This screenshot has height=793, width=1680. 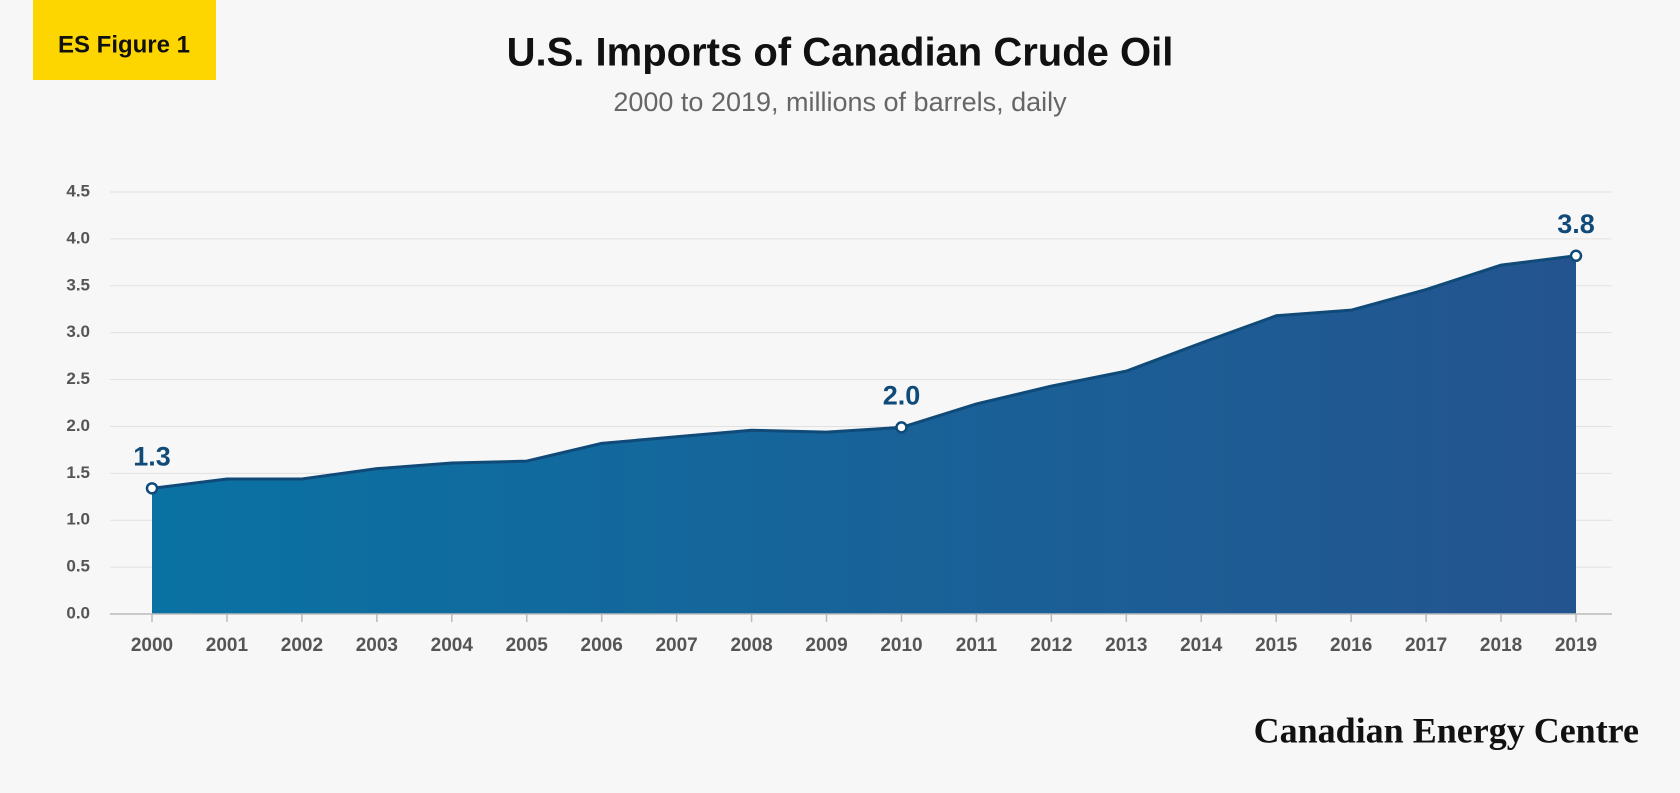 What do you see at coordinates (78, 425) in the screenshot?
I see `y-tick-label: 2.0` at bounding box center [78, 425].